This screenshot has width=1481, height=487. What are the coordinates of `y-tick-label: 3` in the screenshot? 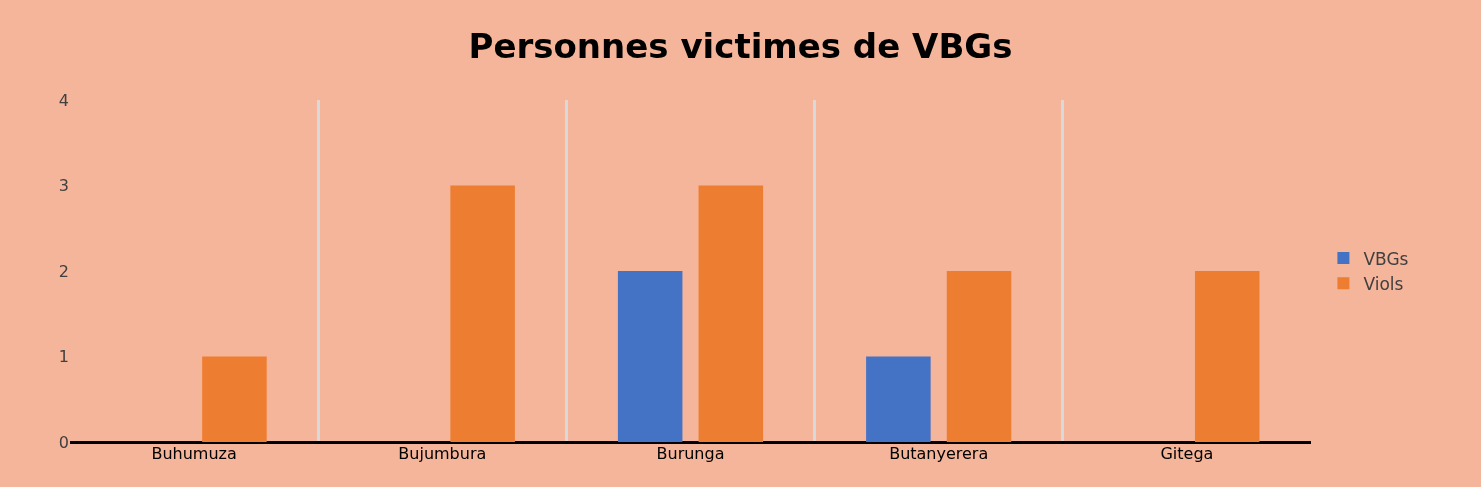 It's located at (63, 186).